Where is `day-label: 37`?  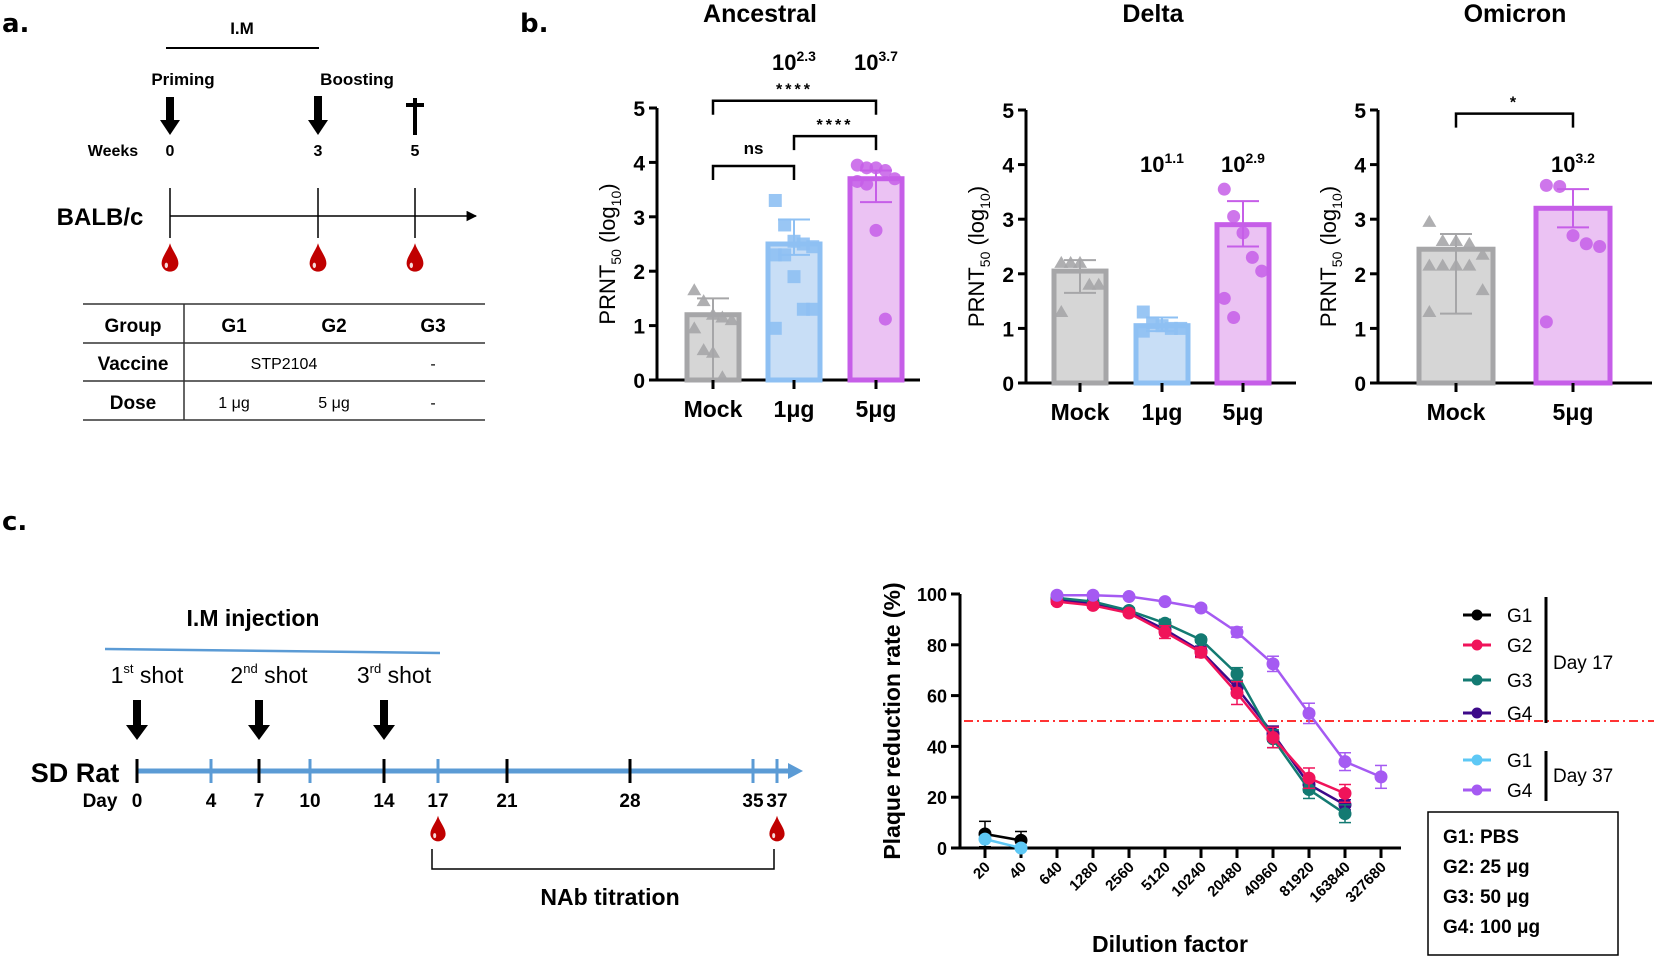 day-label: 37 is located at coordinates (776, 801).